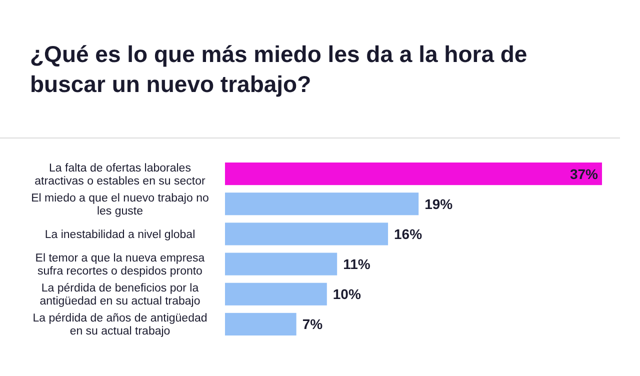 Image resolution: width=640 pixels, height=376 pixels. Describe the element at coordinates (120, 265) in the screenshot. I see `y-tick-label: El temor a que la nueva empresa sufra recortes o despidos pronto` at that location.